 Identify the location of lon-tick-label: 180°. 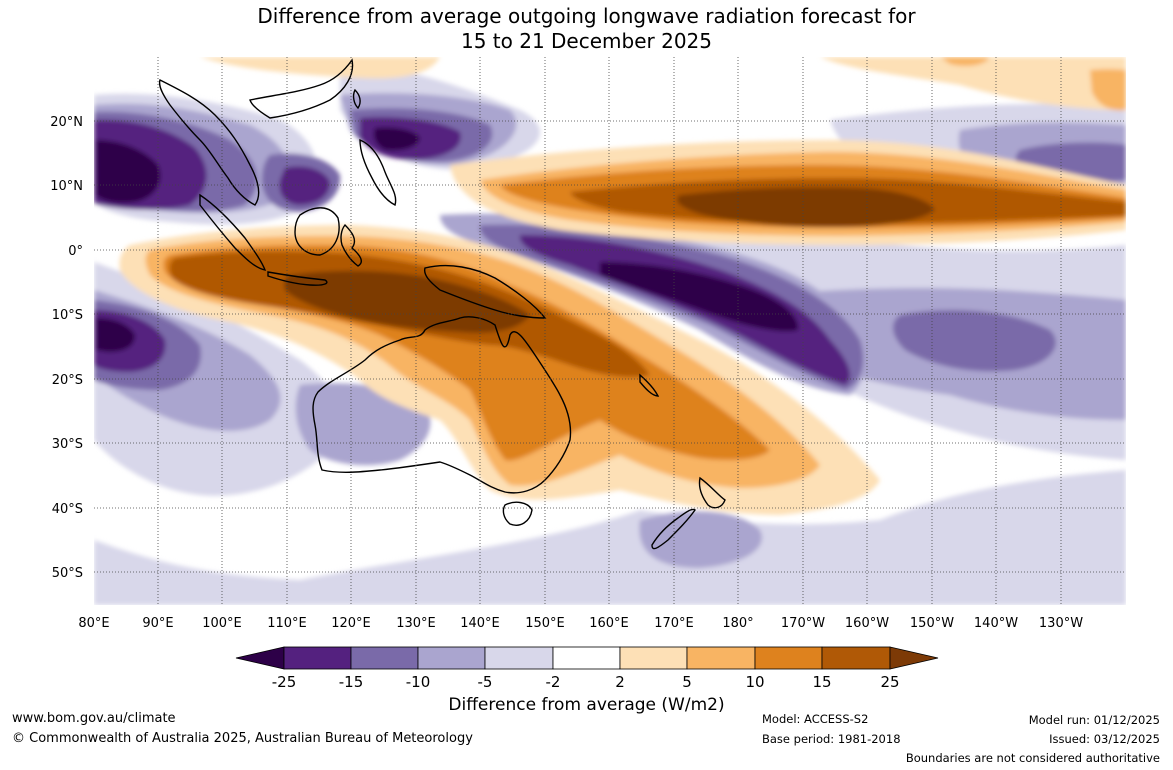
(737, 623).